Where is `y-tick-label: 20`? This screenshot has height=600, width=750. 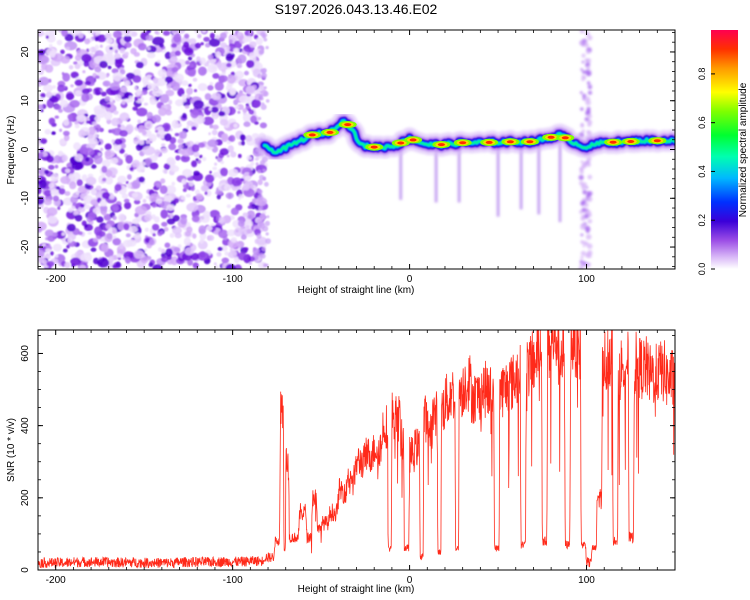
y-tick-label: 20 is located at coordinates (25, 52).